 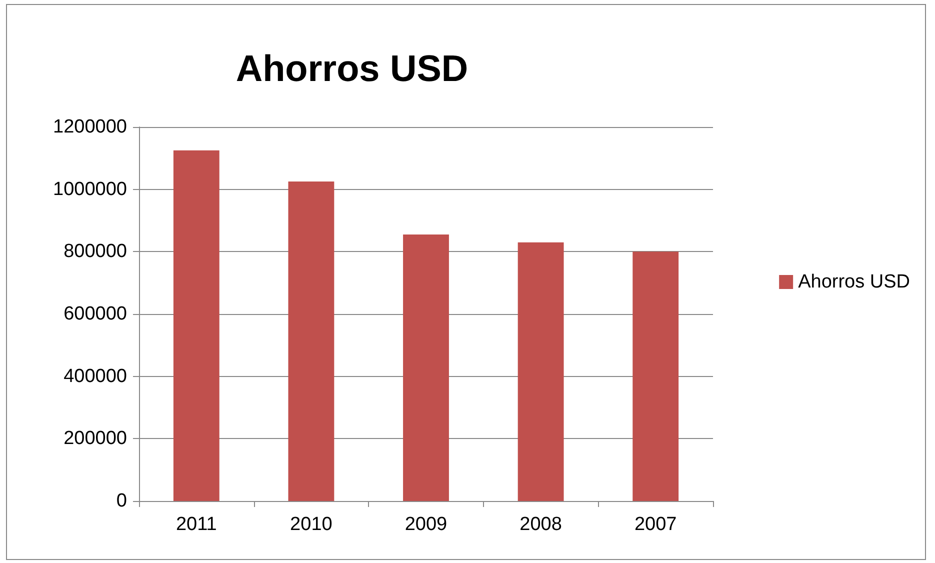 I want to click on y-tick-label: 400000, so click(x=95, y=376).